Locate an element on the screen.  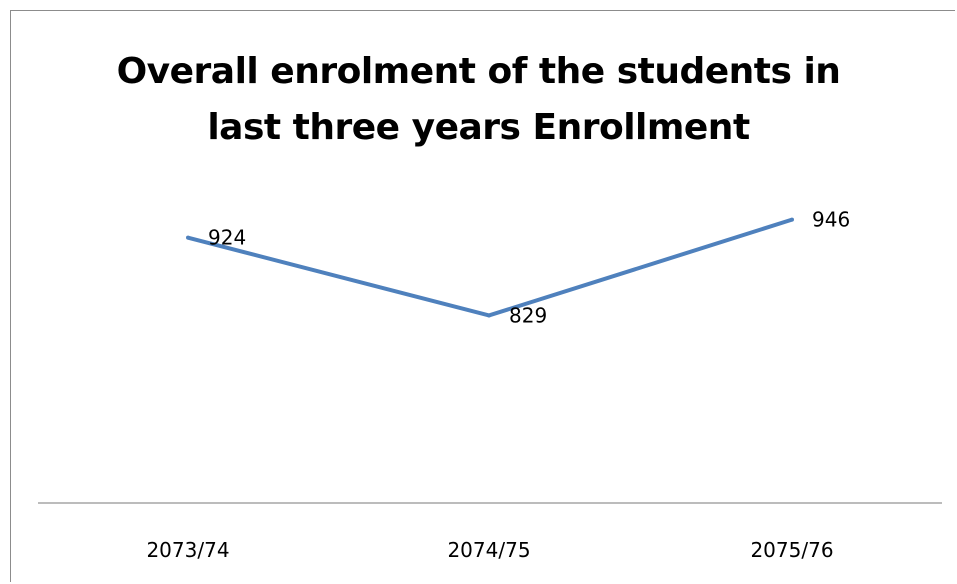
x-tick-label-2: 2074/75 is located at coordinates (488, 550).